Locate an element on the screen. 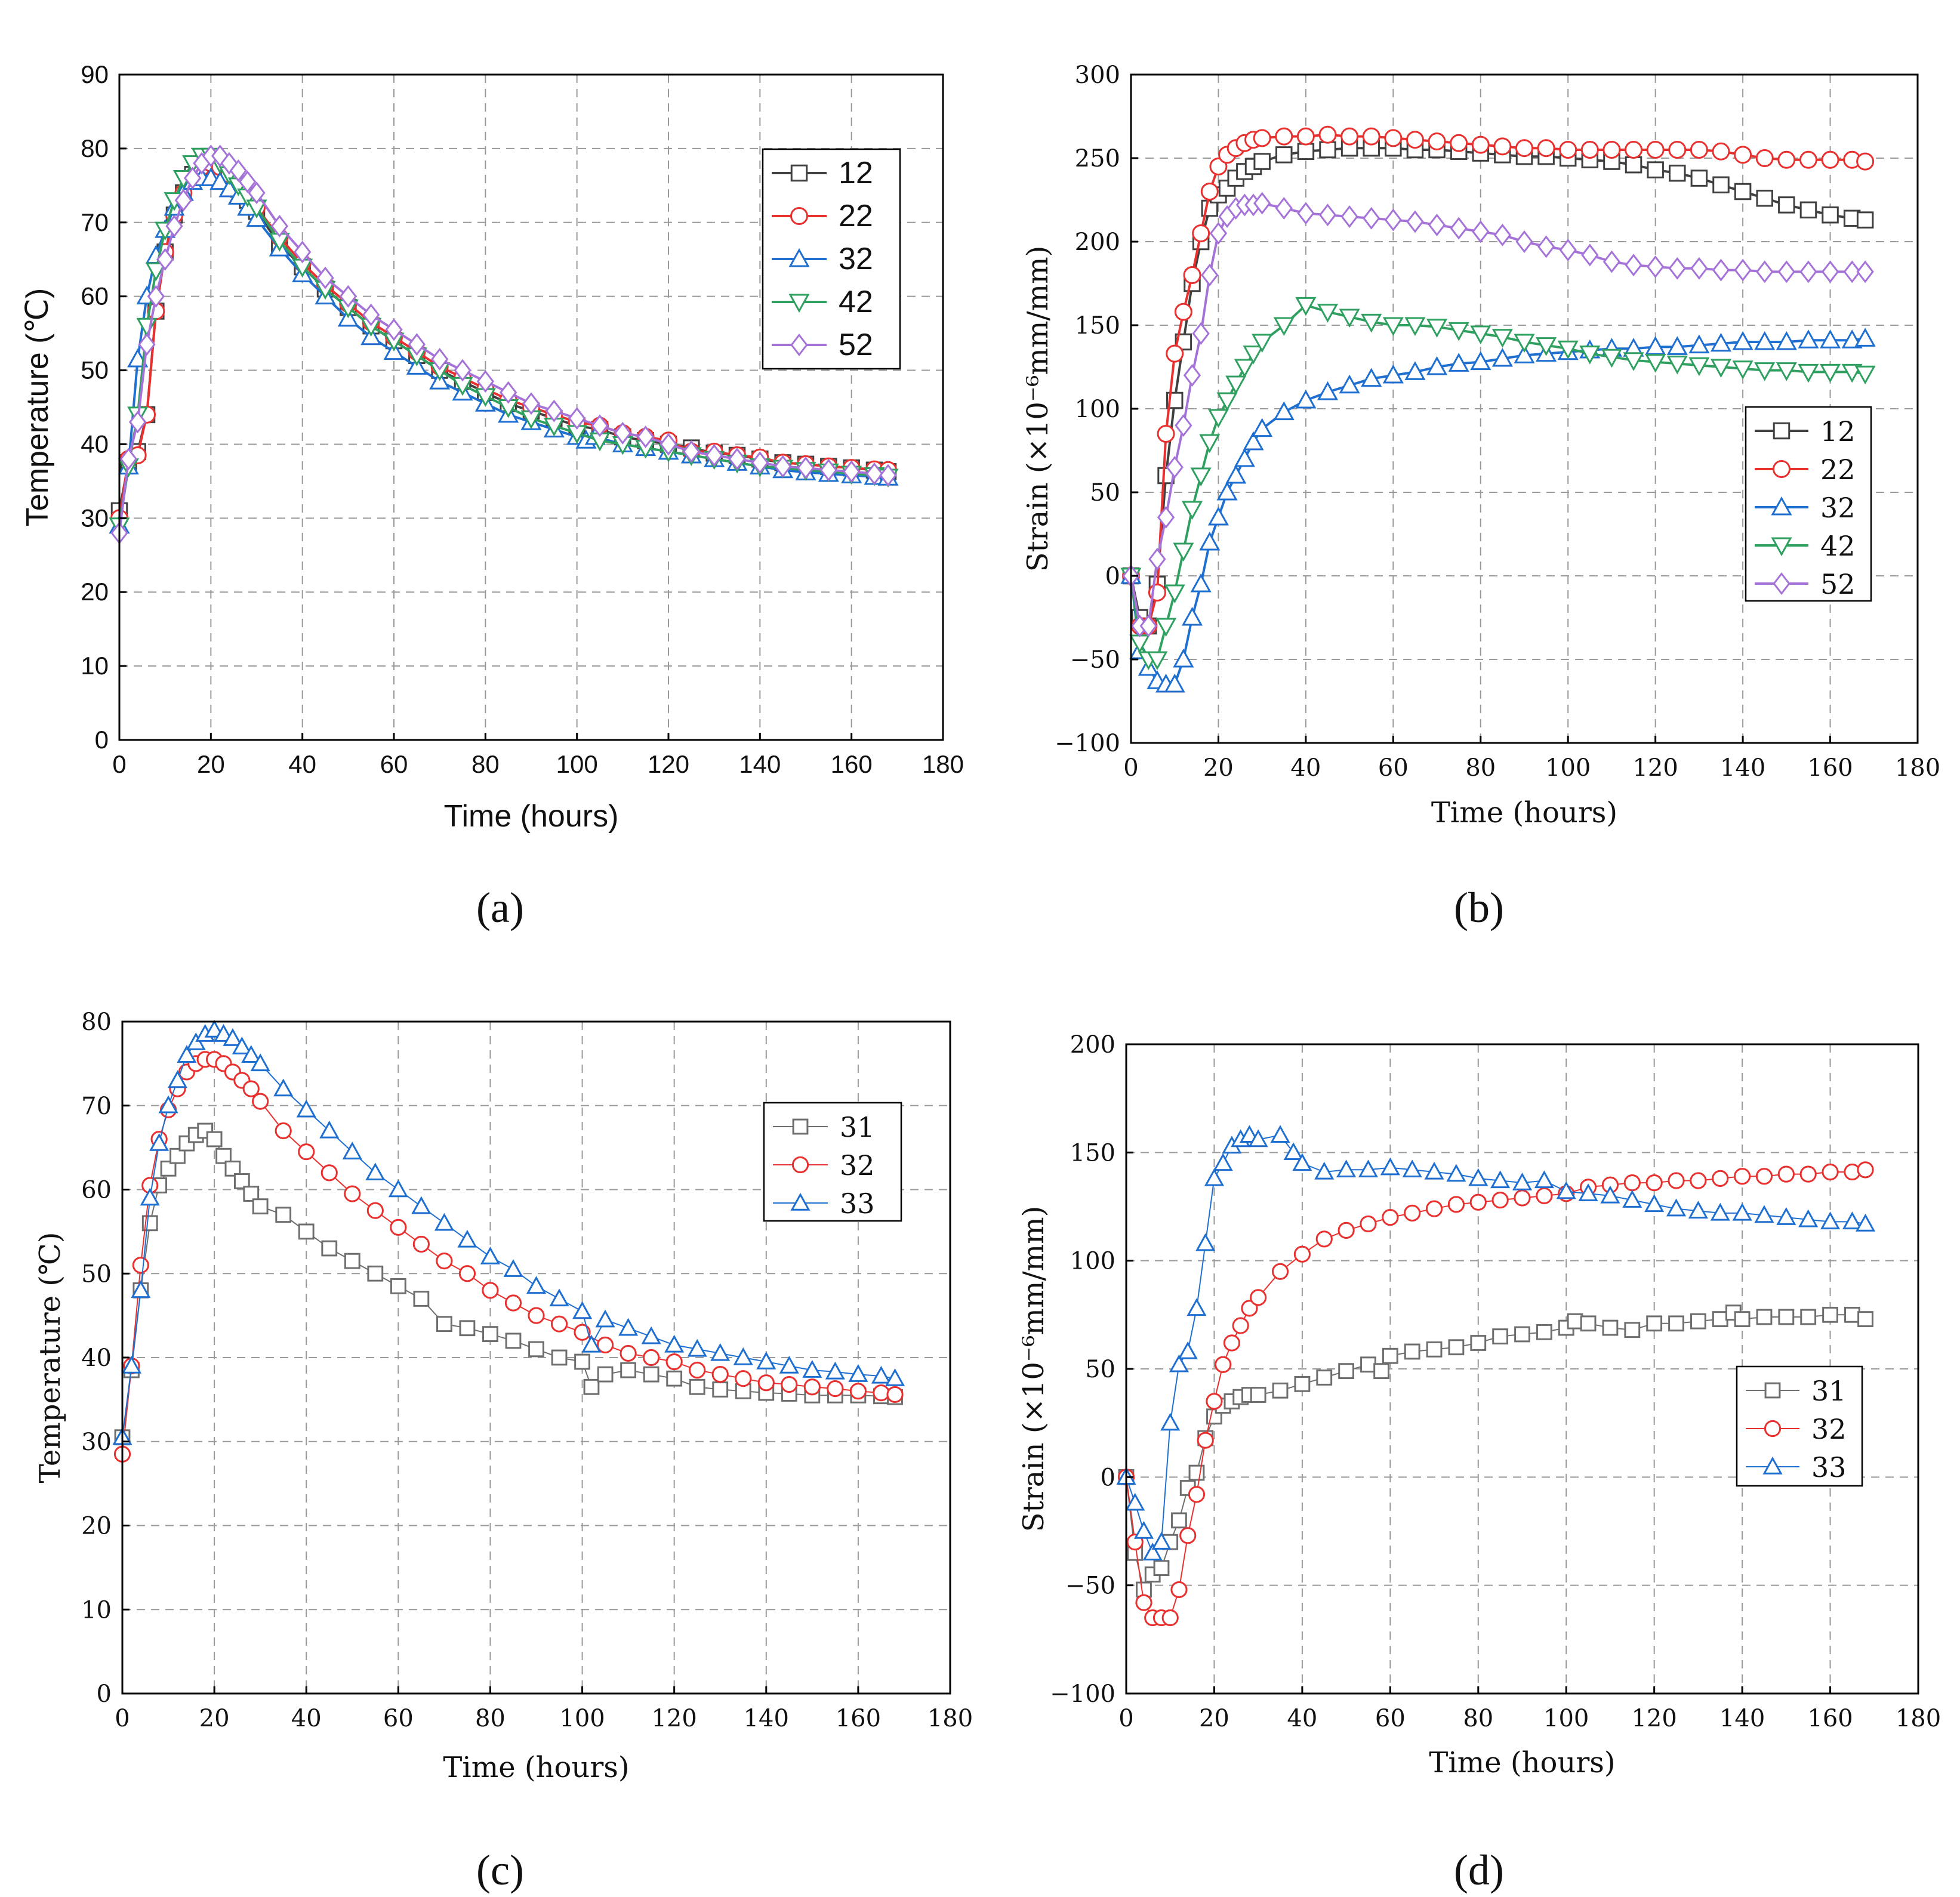 This screenshot has height=1897, width=1960. x-tick-label: 100 is located at coordinates (582, 1718).